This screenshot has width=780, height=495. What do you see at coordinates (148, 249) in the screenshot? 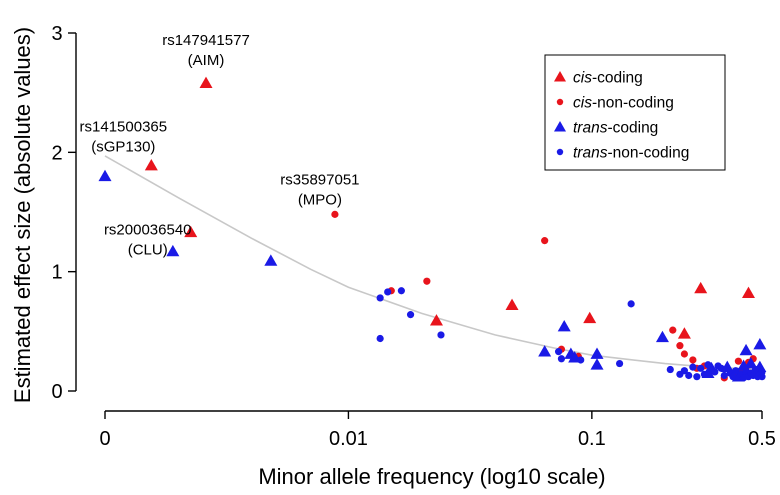
I see `annotation-gene: (CLU)` at bounding box center [148, 249].